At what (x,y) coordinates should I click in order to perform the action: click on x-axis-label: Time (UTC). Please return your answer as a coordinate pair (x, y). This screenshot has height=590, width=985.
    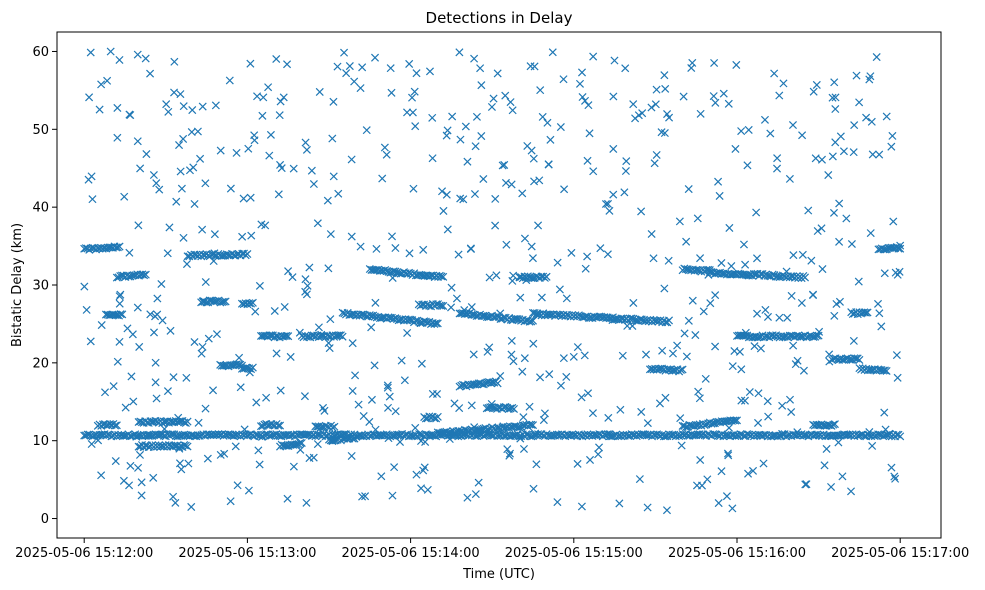
    Looking at the image, I should click on (498, 574).